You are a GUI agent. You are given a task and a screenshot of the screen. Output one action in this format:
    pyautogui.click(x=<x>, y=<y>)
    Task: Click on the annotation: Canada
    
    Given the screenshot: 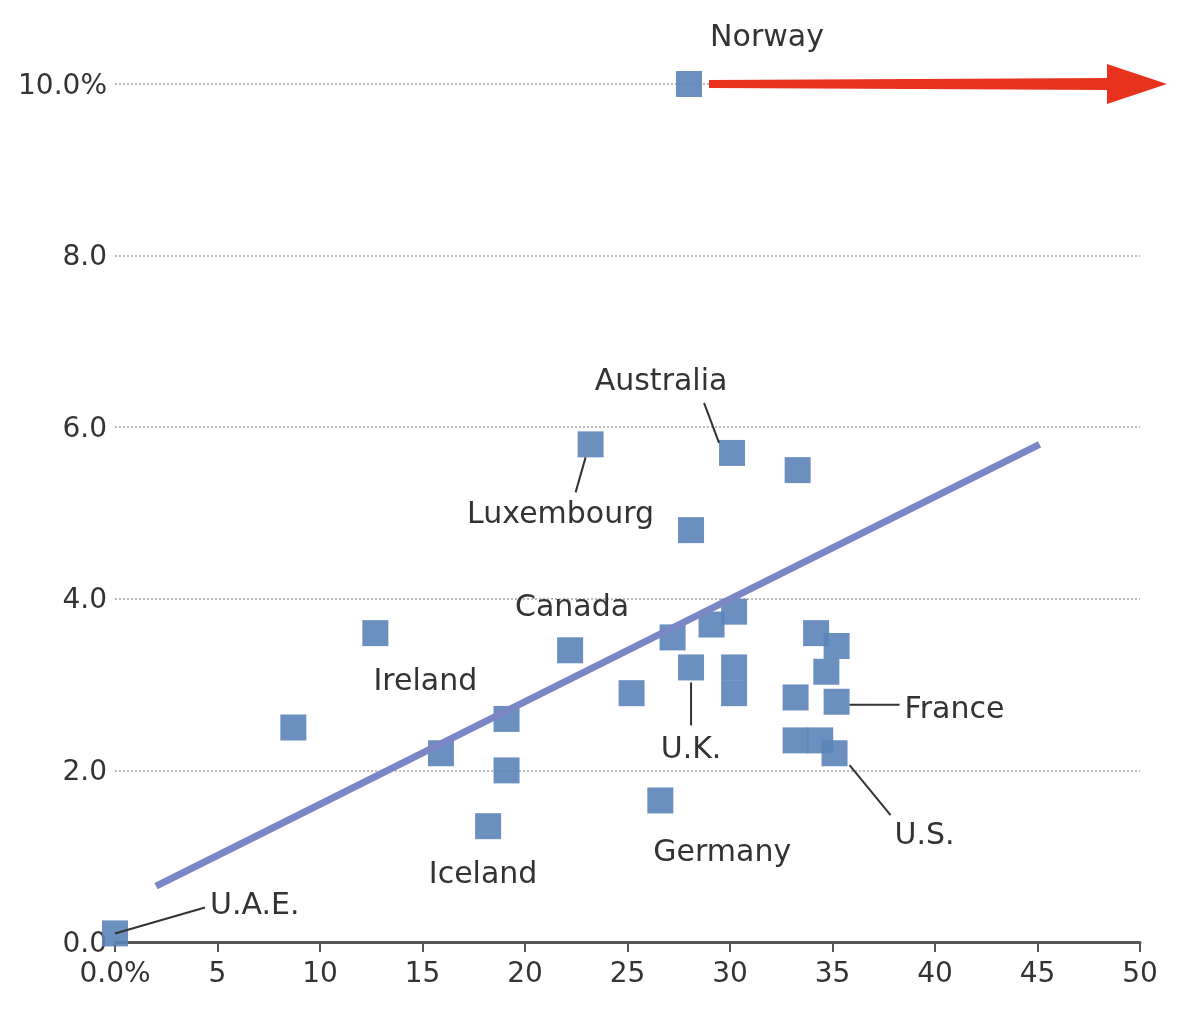 What is the action you would take?
    pyautogui.click(x=572, y=605)
    